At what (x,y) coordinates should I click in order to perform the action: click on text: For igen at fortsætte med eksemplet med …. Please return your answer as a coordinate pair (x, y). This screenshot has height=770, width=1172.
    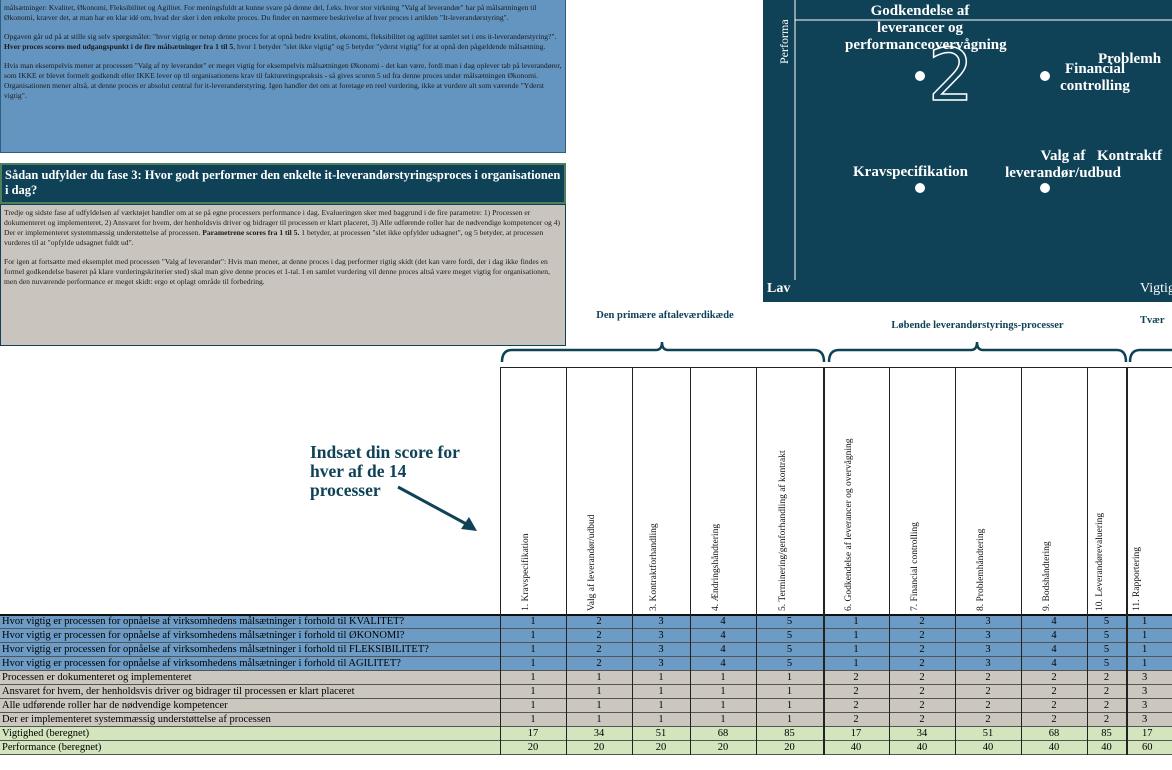
    Looking at the image, I should click on (277, 271).